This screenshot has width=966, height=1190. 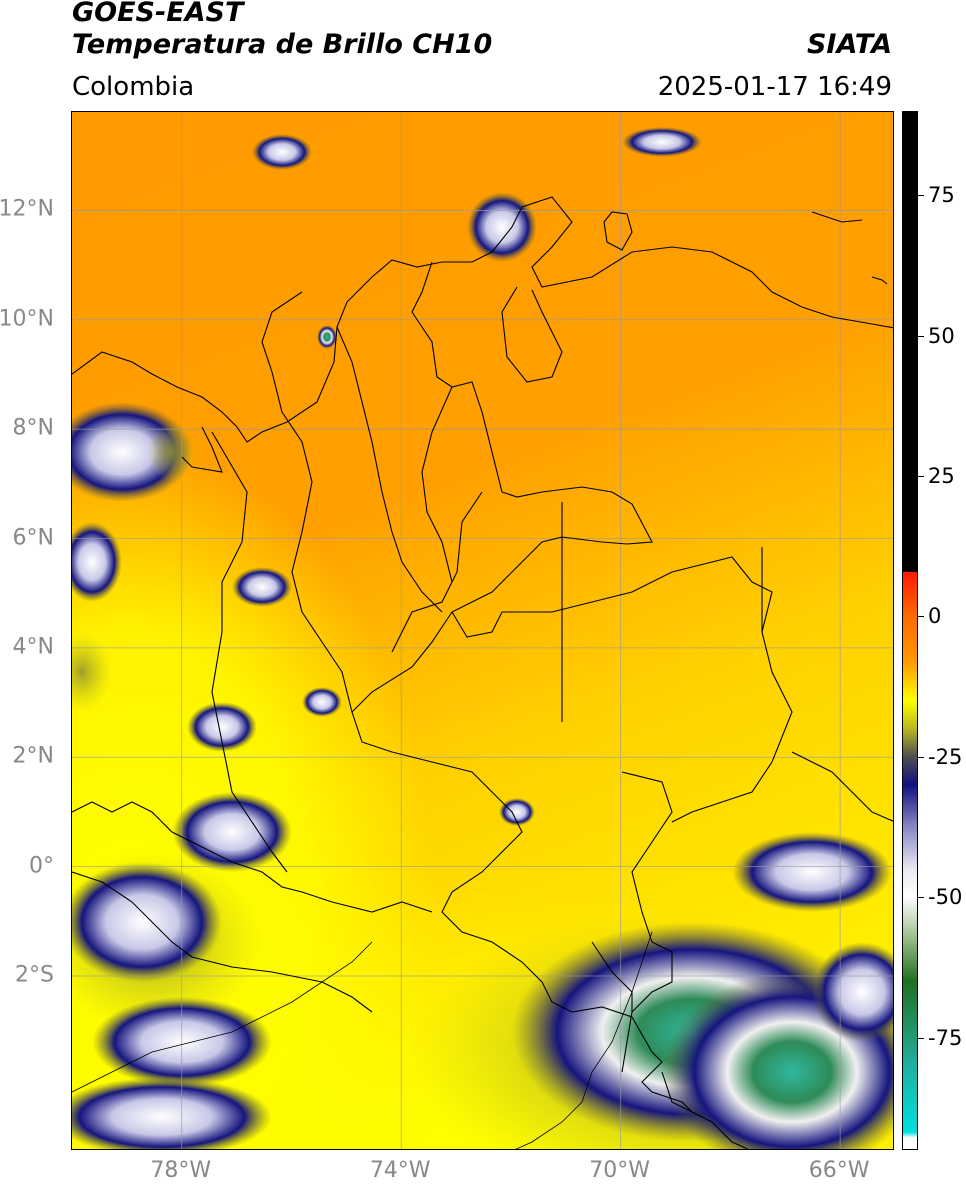 I want to click on colorbar, so click(x=910, y=630).